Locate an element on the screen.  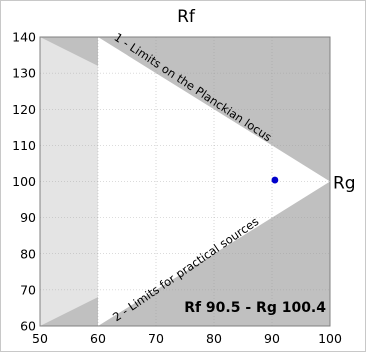
y-tick-label: 60 is located at coordinates (28, 326).